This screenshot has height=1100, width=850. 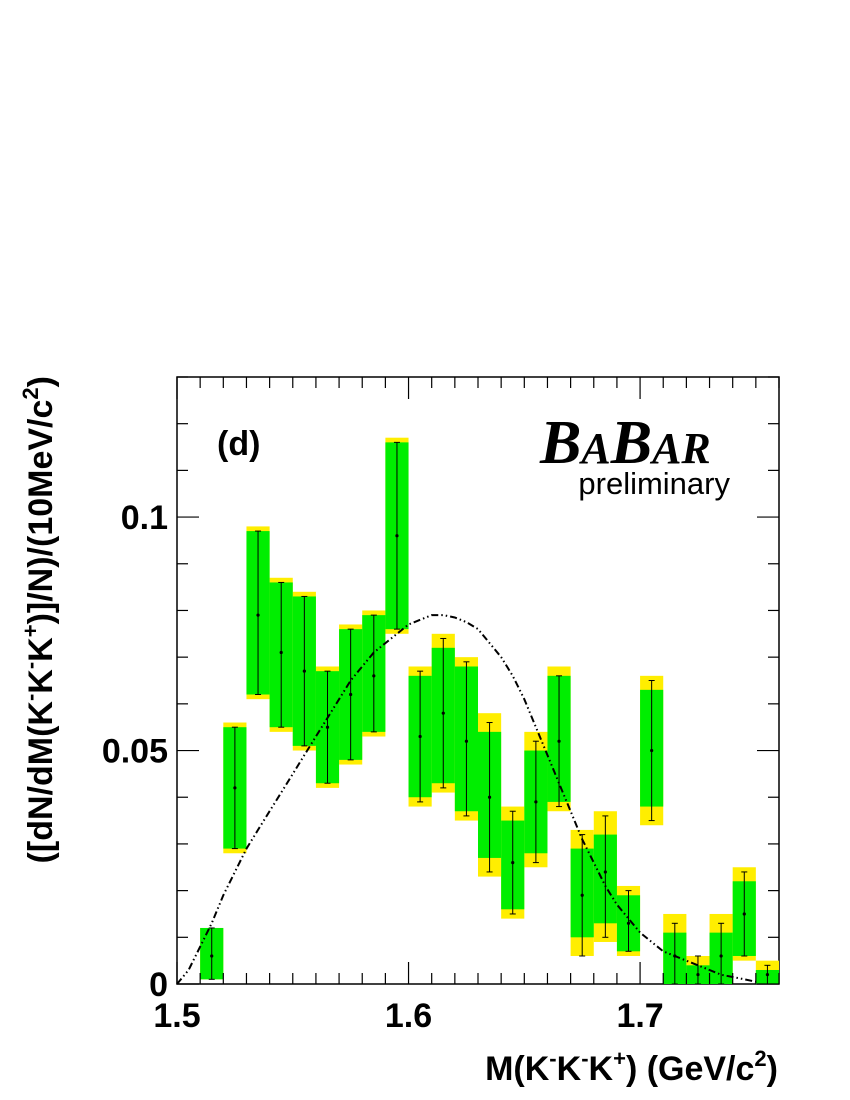 I want to click on logo-a: A, so click(x=594, y=448).